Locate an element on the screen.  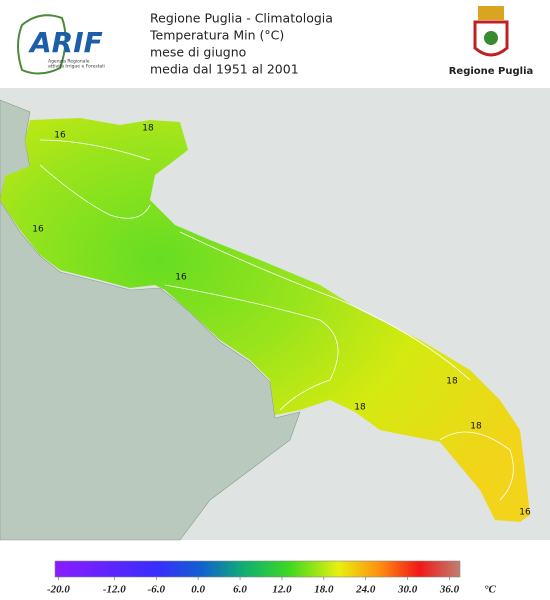
colorbar-tick-label: 0.0 is located at coordinates (198, 590).